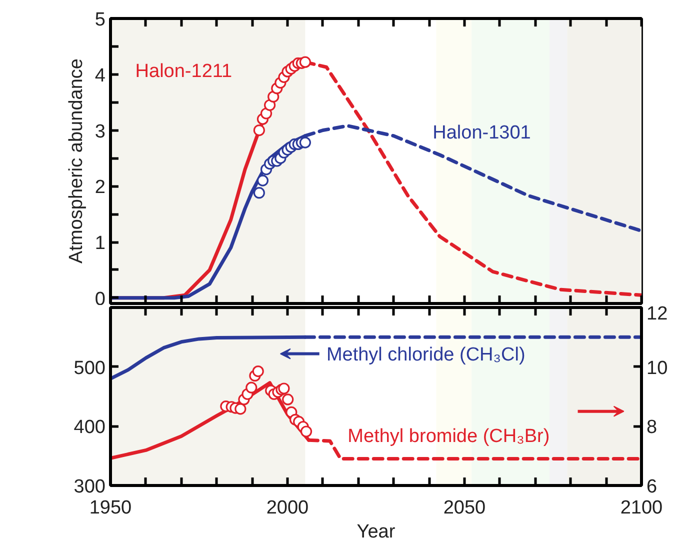 This screenshot has height=560, width=686. I want to click on y2-tick-label: 12, so click(657, 314).